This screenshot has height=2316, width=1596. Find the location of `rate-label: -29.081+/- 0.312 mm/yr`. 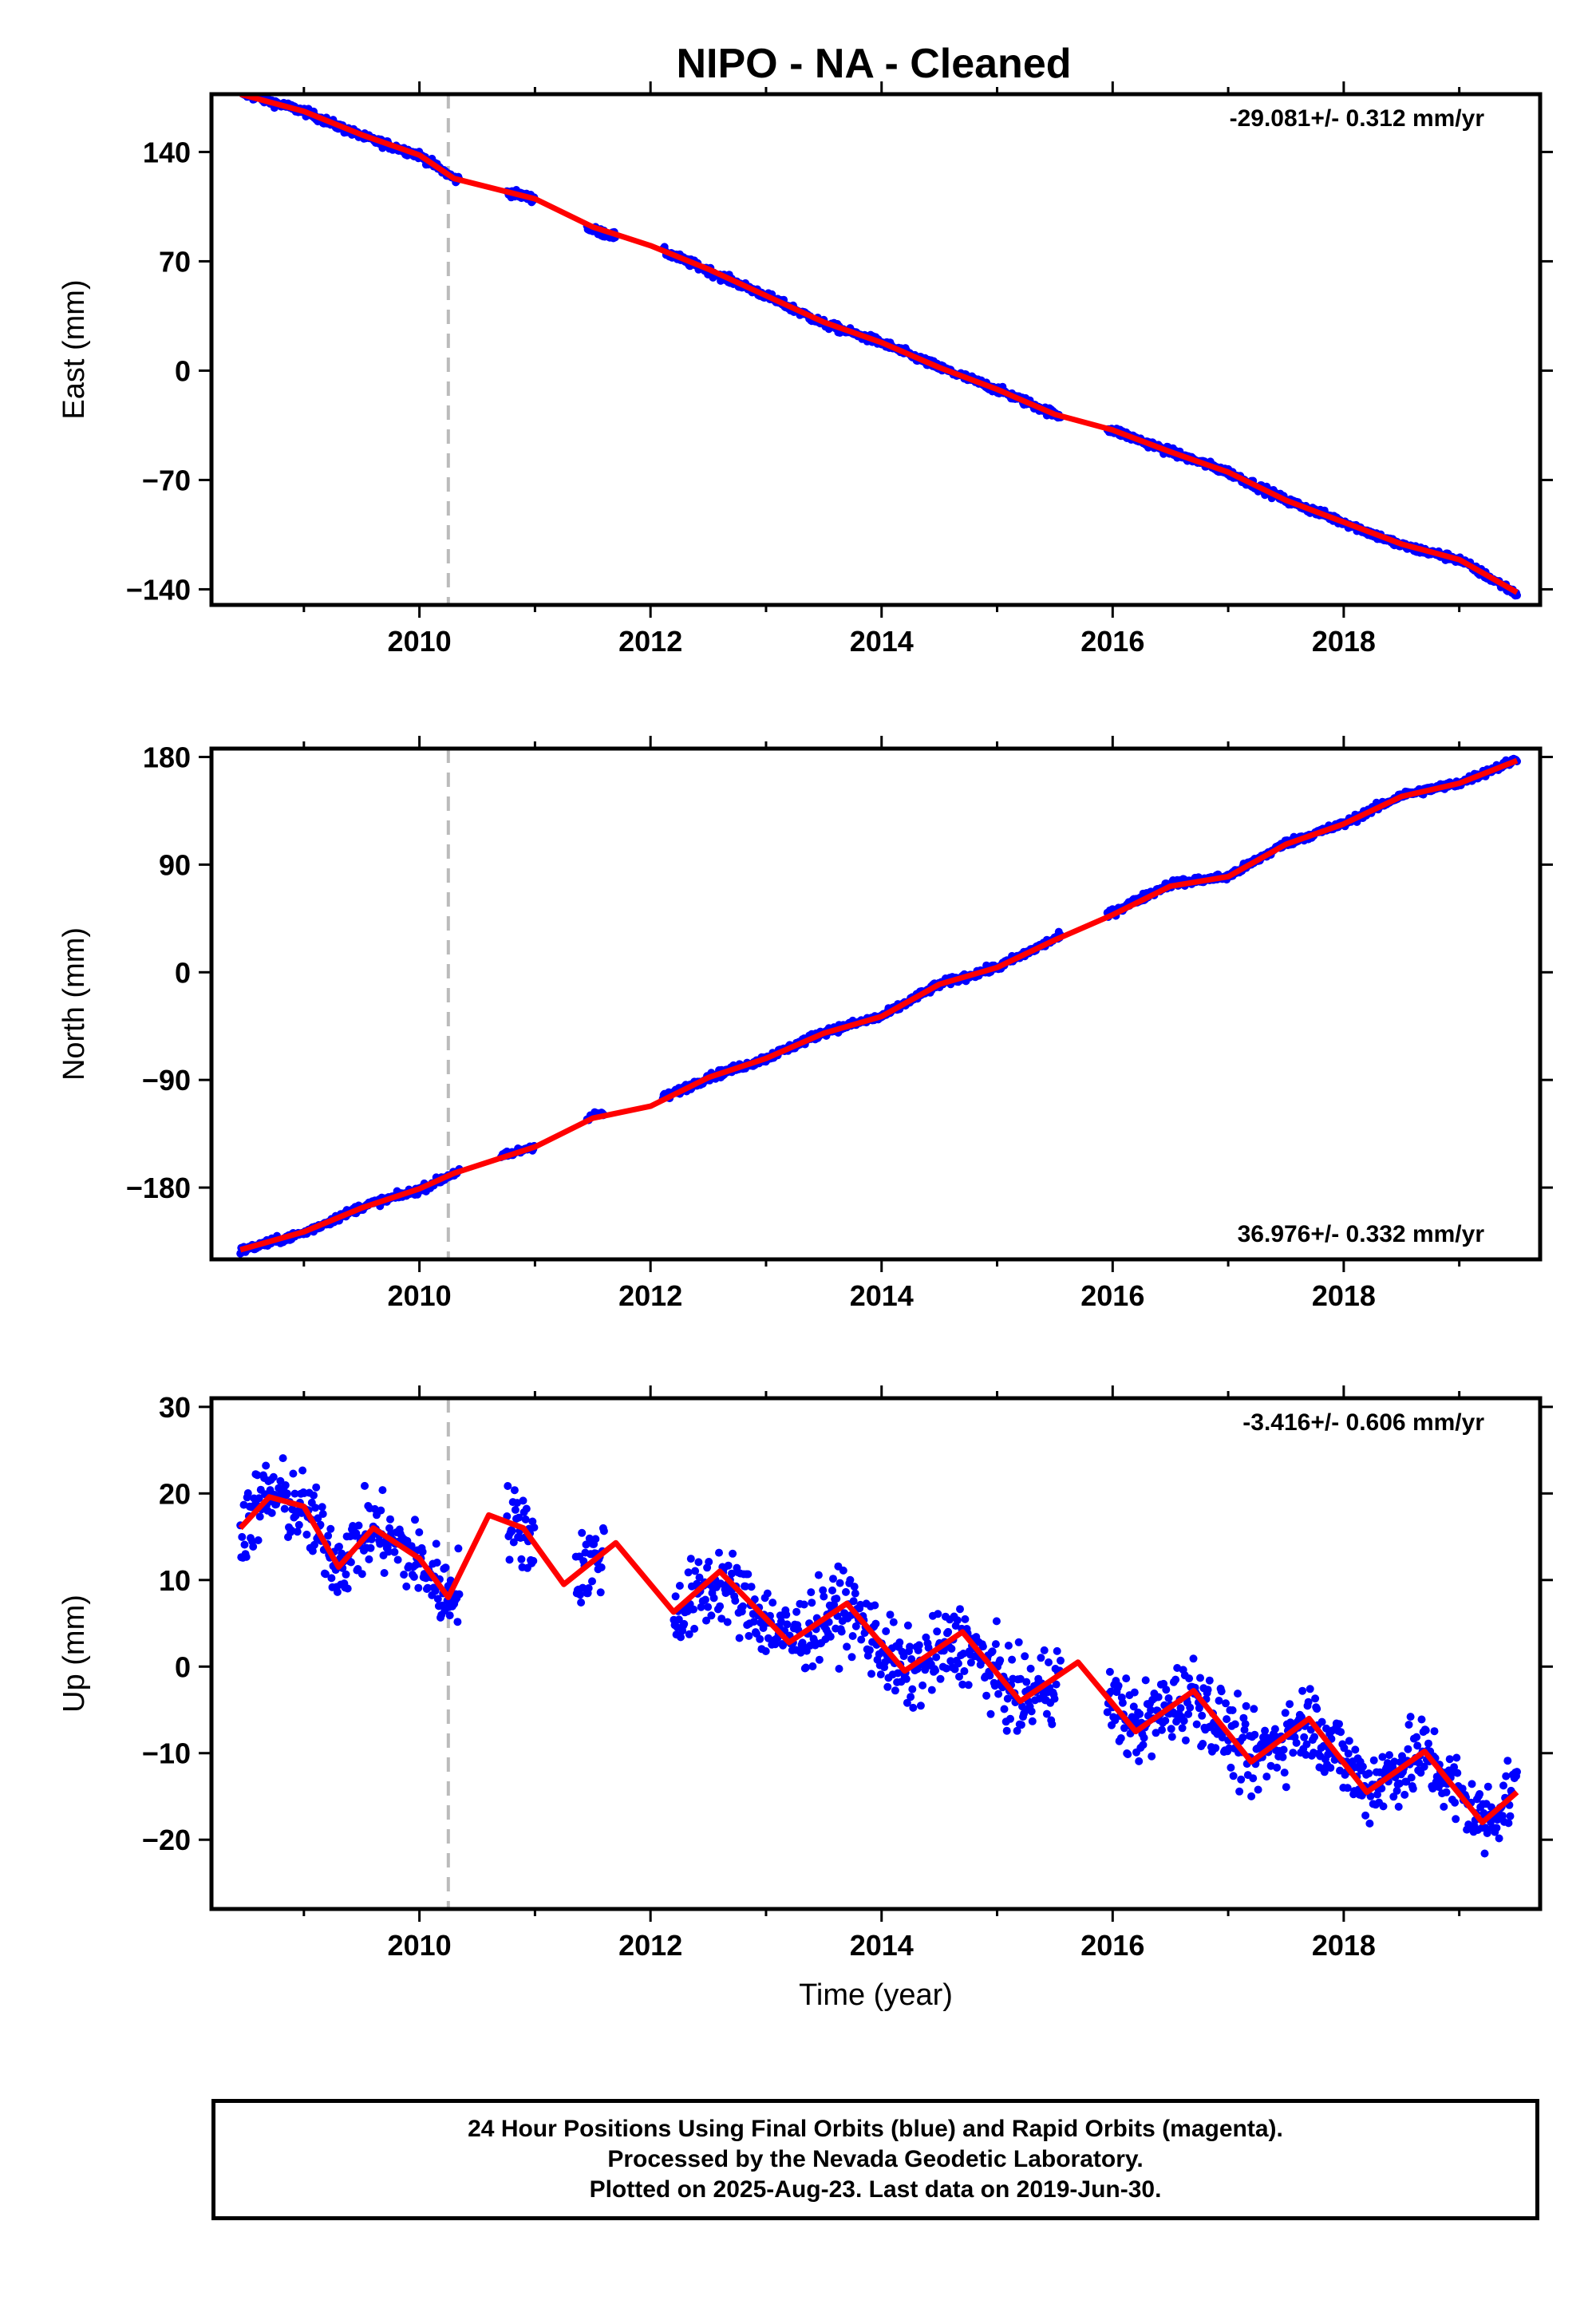

rate-label: -29.081+/- 0.312 mm/yr is located at coordinates (1357, 118).